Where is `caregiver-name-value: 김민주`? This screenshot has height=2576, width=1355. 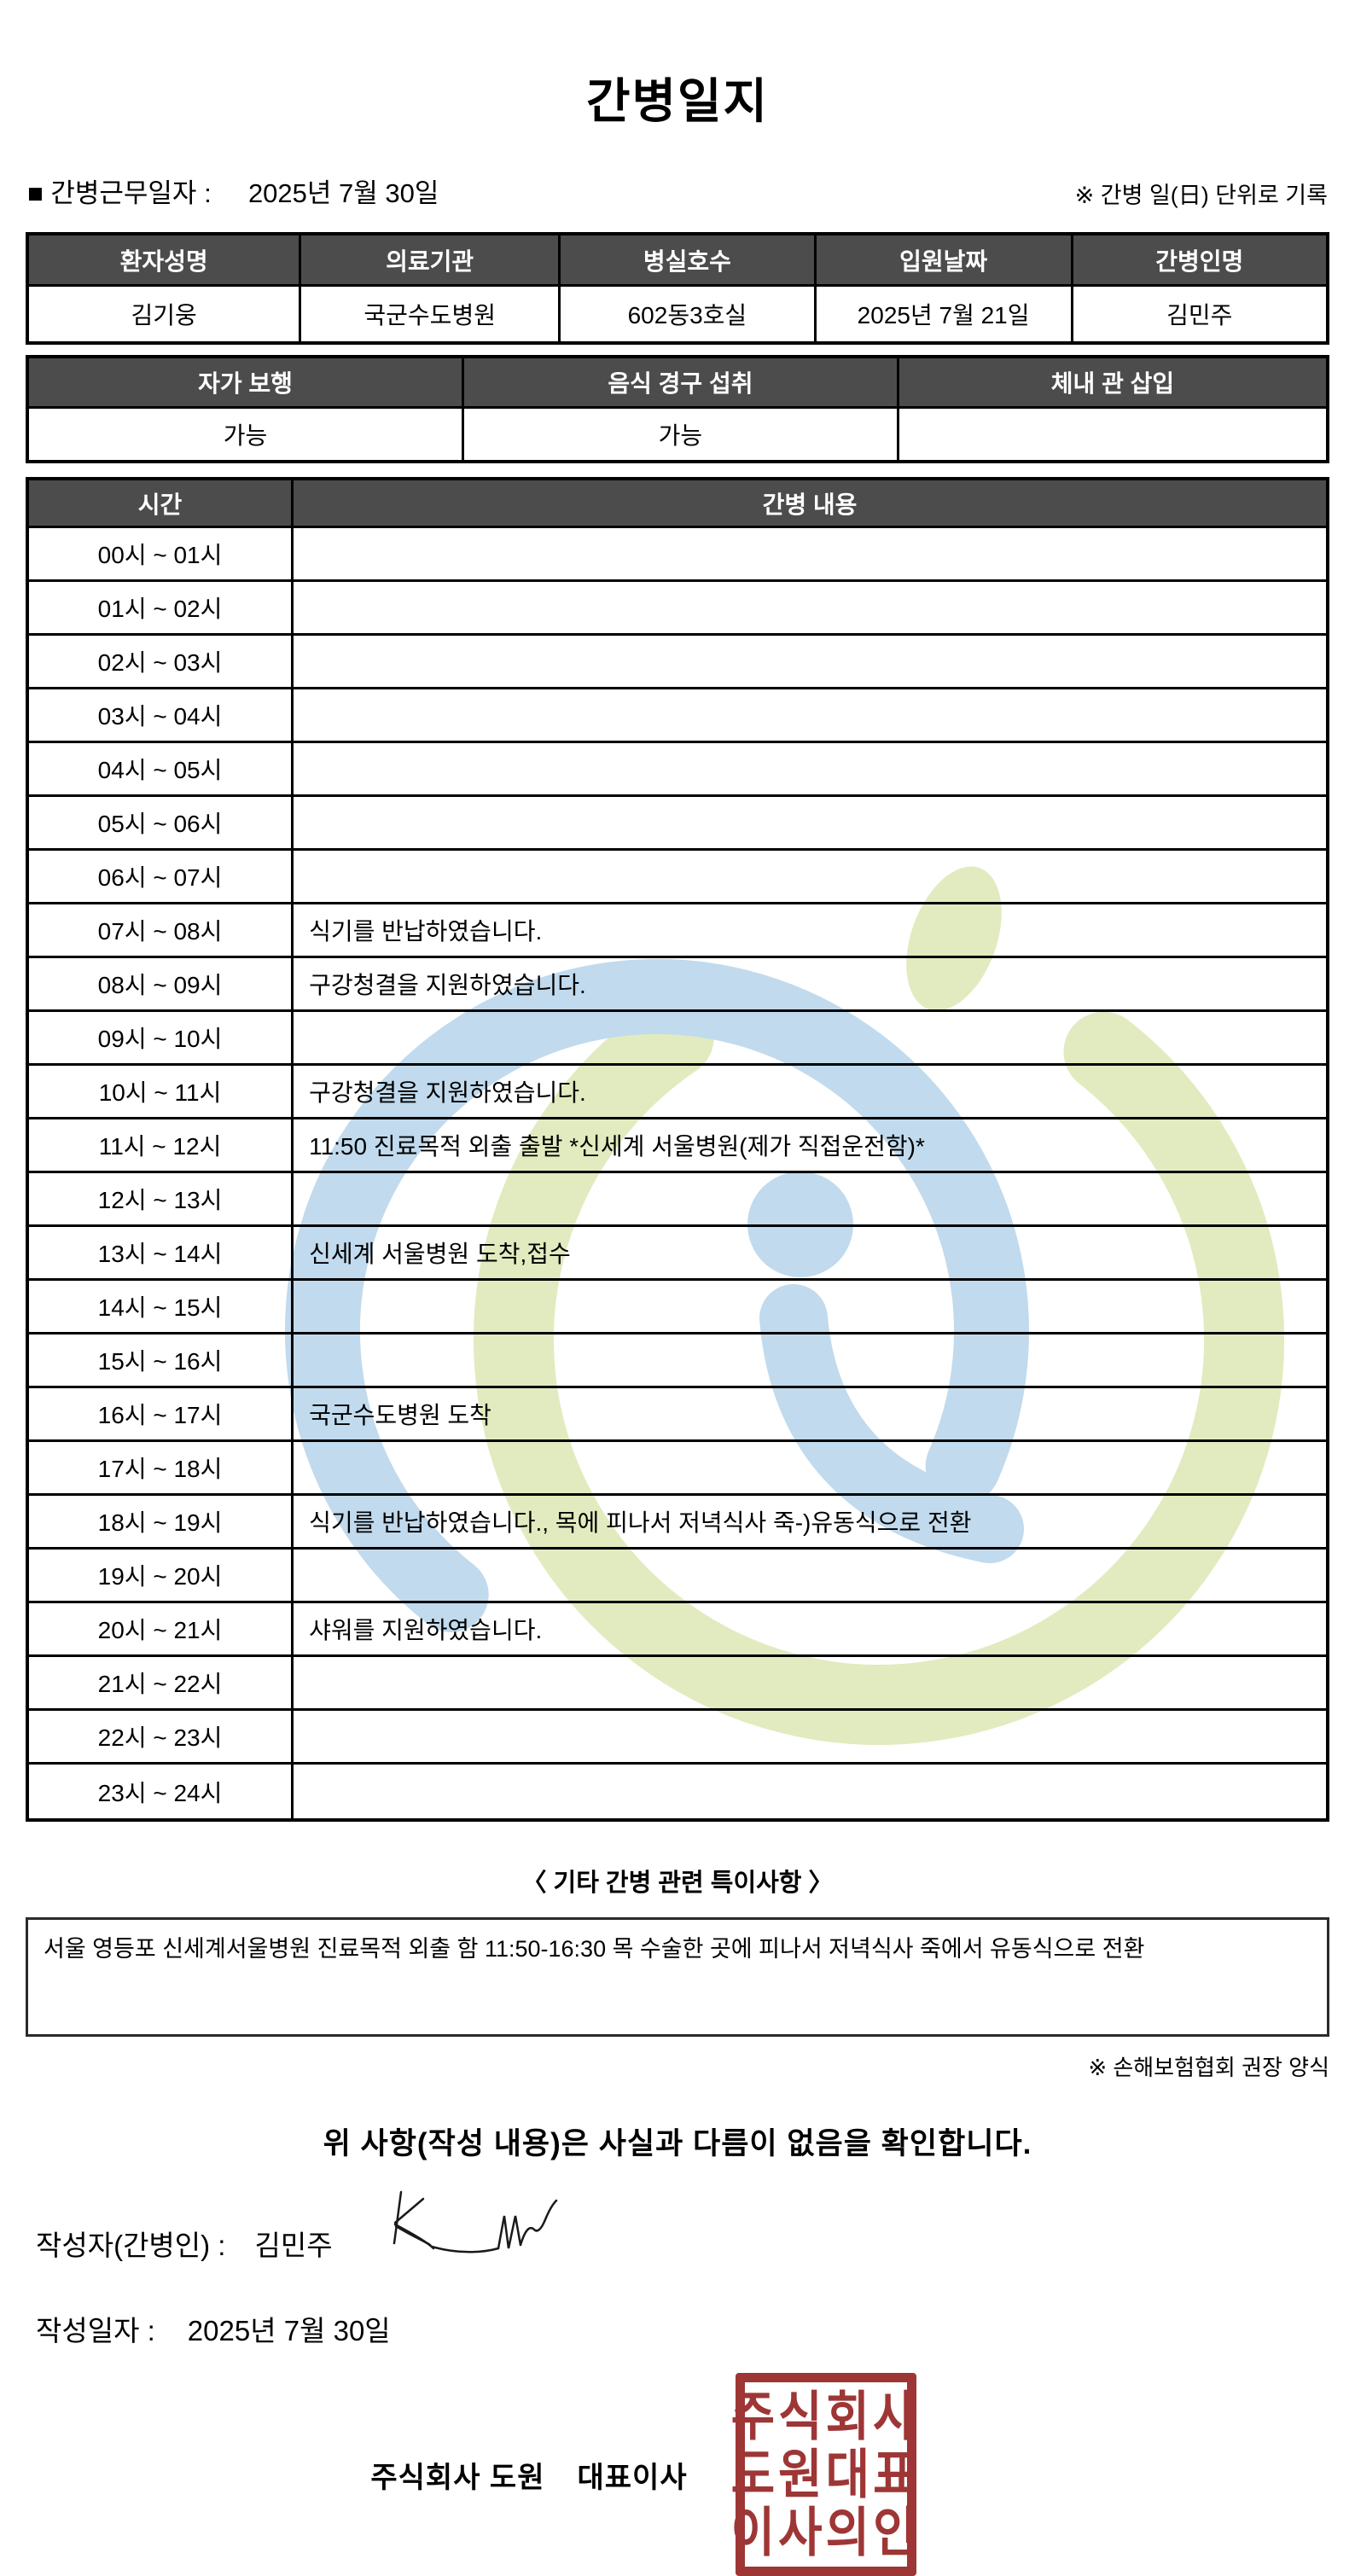 caregiver-name-value: 김민주 is located at coordinates (1199, 315).